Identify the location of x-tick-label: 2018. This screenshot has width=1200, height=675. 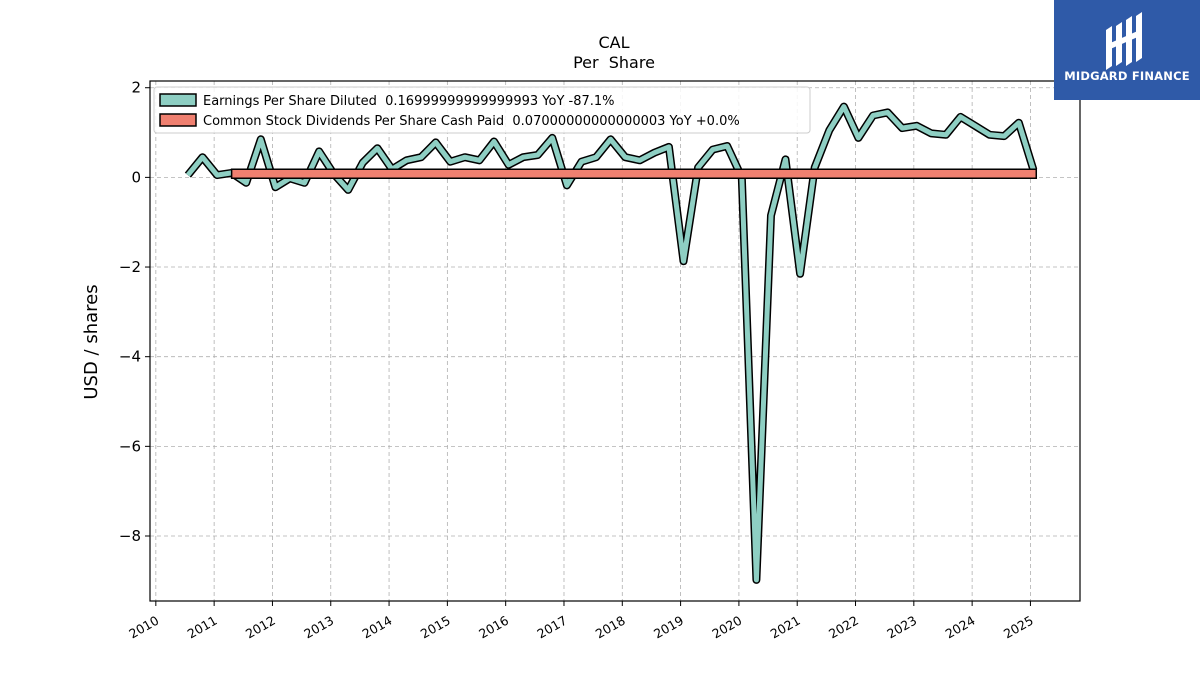
(610, 627).